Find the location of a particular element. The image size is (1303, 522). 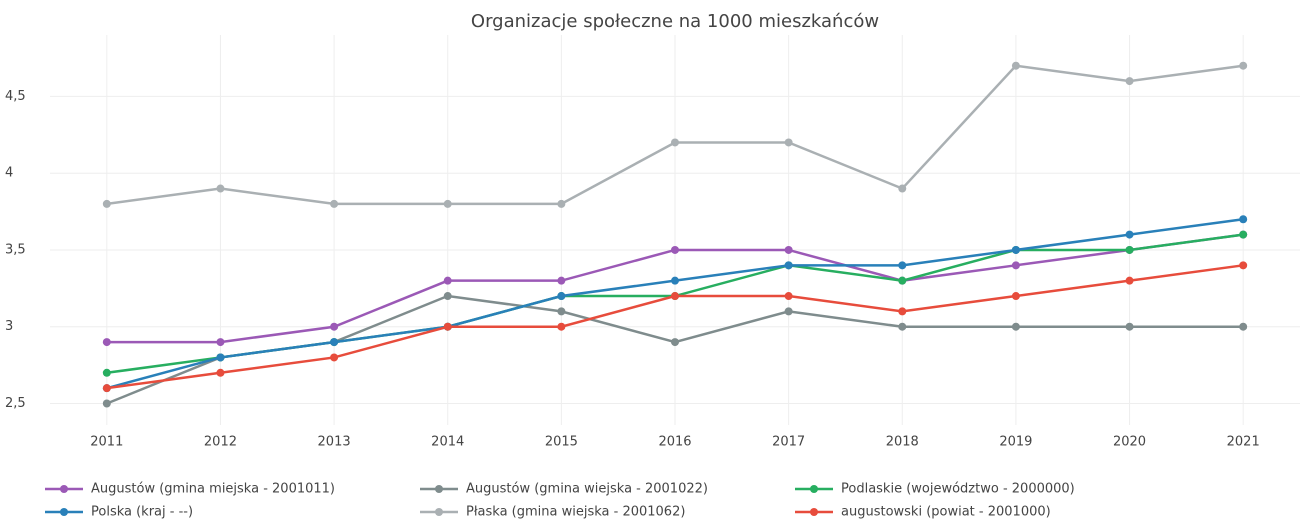

legend-label: Płaska (gmina wiejska - 2001062) is located at coordinates (575, 512).